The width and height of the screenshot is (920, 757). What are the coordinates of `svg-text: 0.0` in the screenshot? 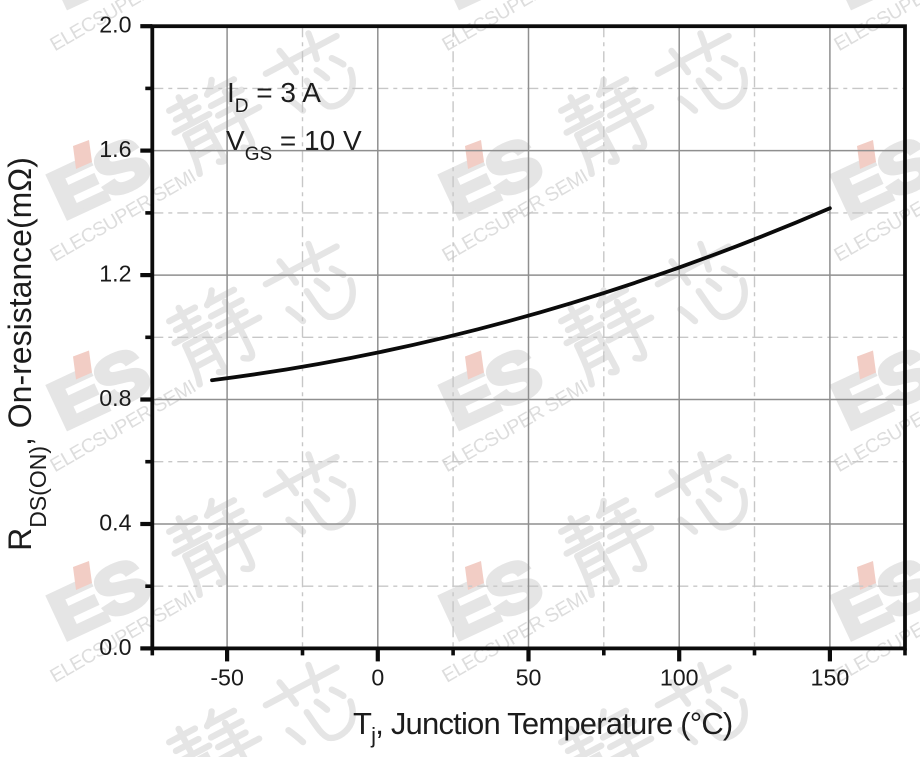 It's located at (115, 647).